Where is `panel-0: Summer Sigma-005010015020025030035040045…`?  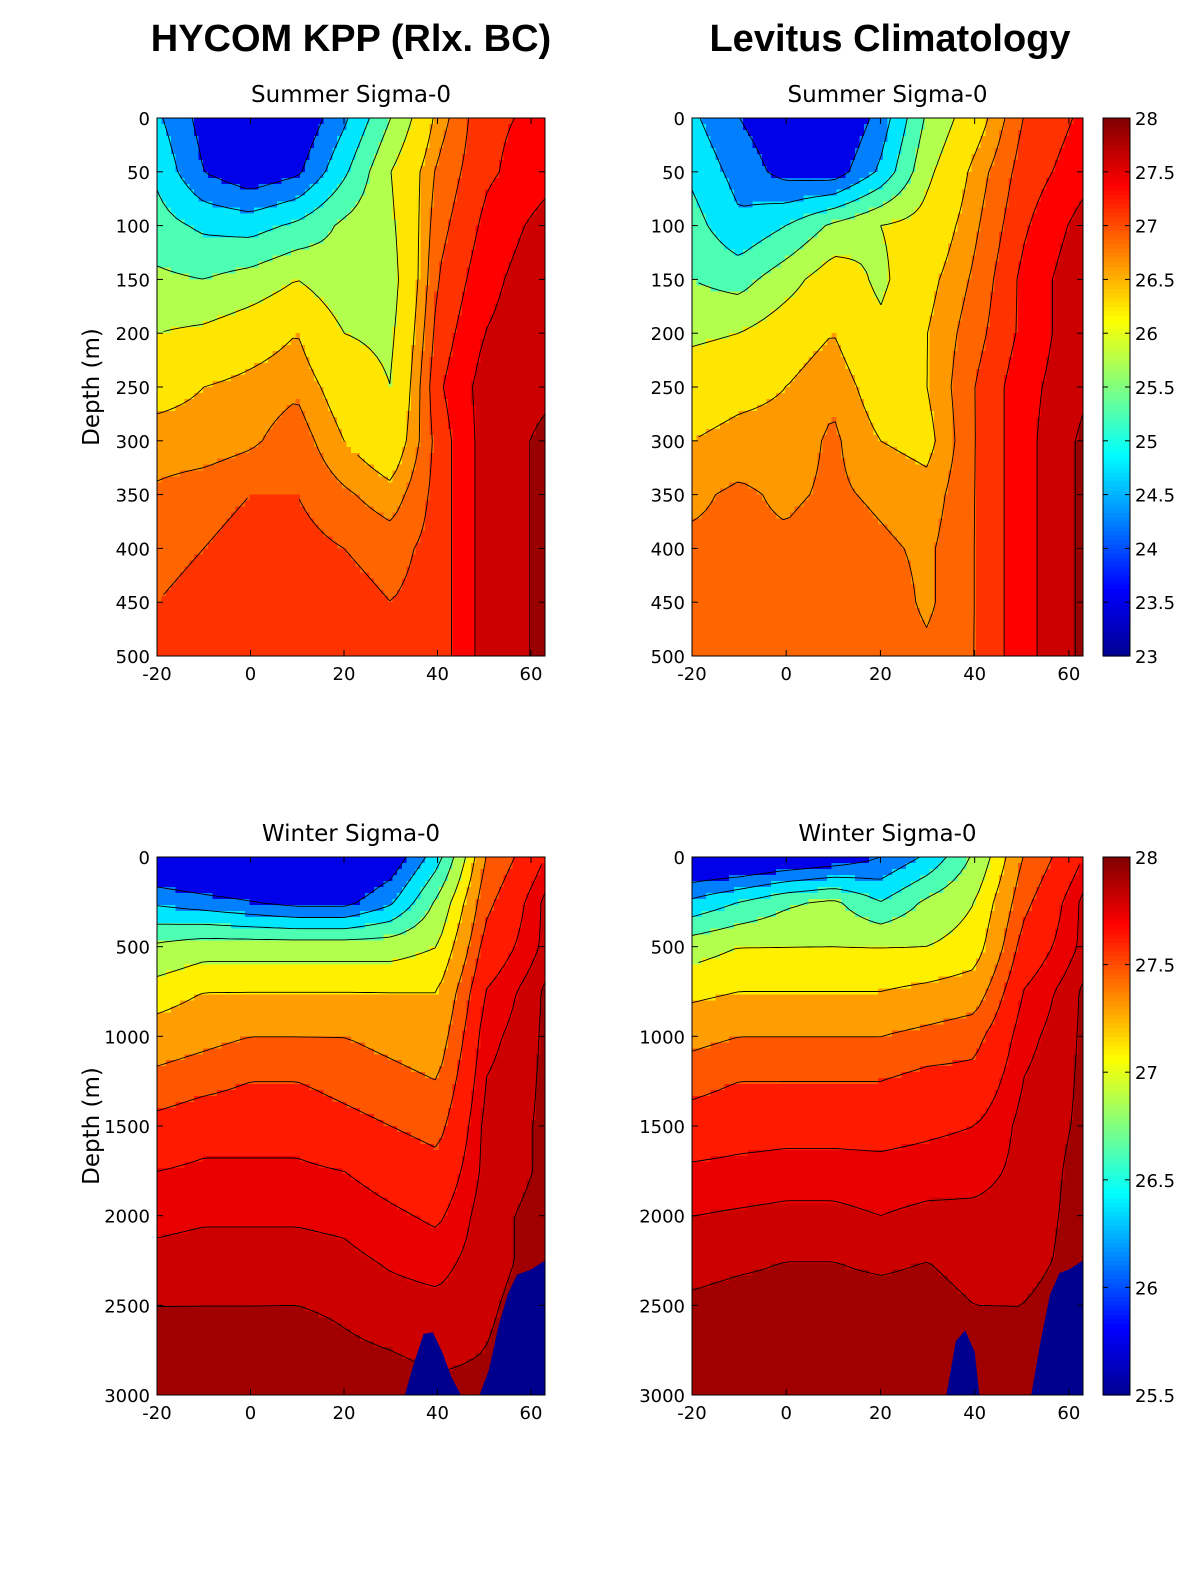 panel-0: Summer Sigma-005010015020025030035040045… is located at coordinates (312, 383).